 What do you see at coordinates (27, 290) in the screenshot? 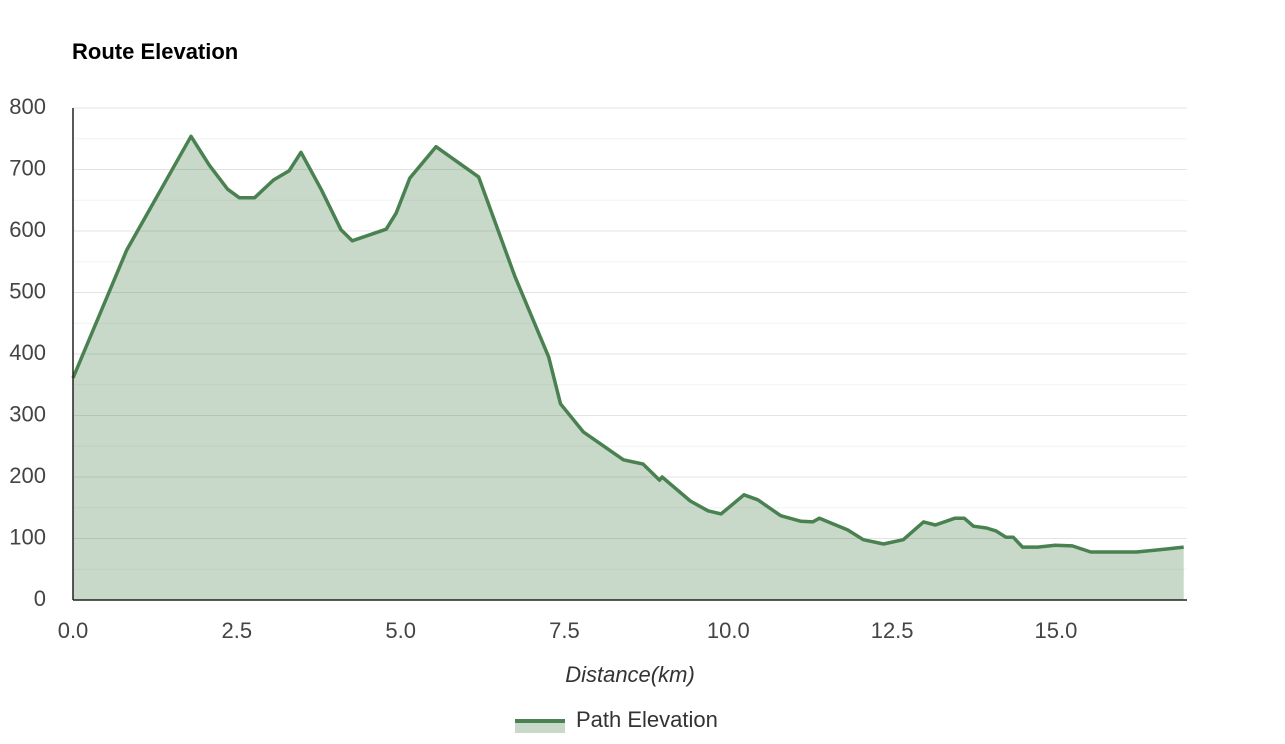
I see `y-tick-label: 500` at bounding box center [27, 290].